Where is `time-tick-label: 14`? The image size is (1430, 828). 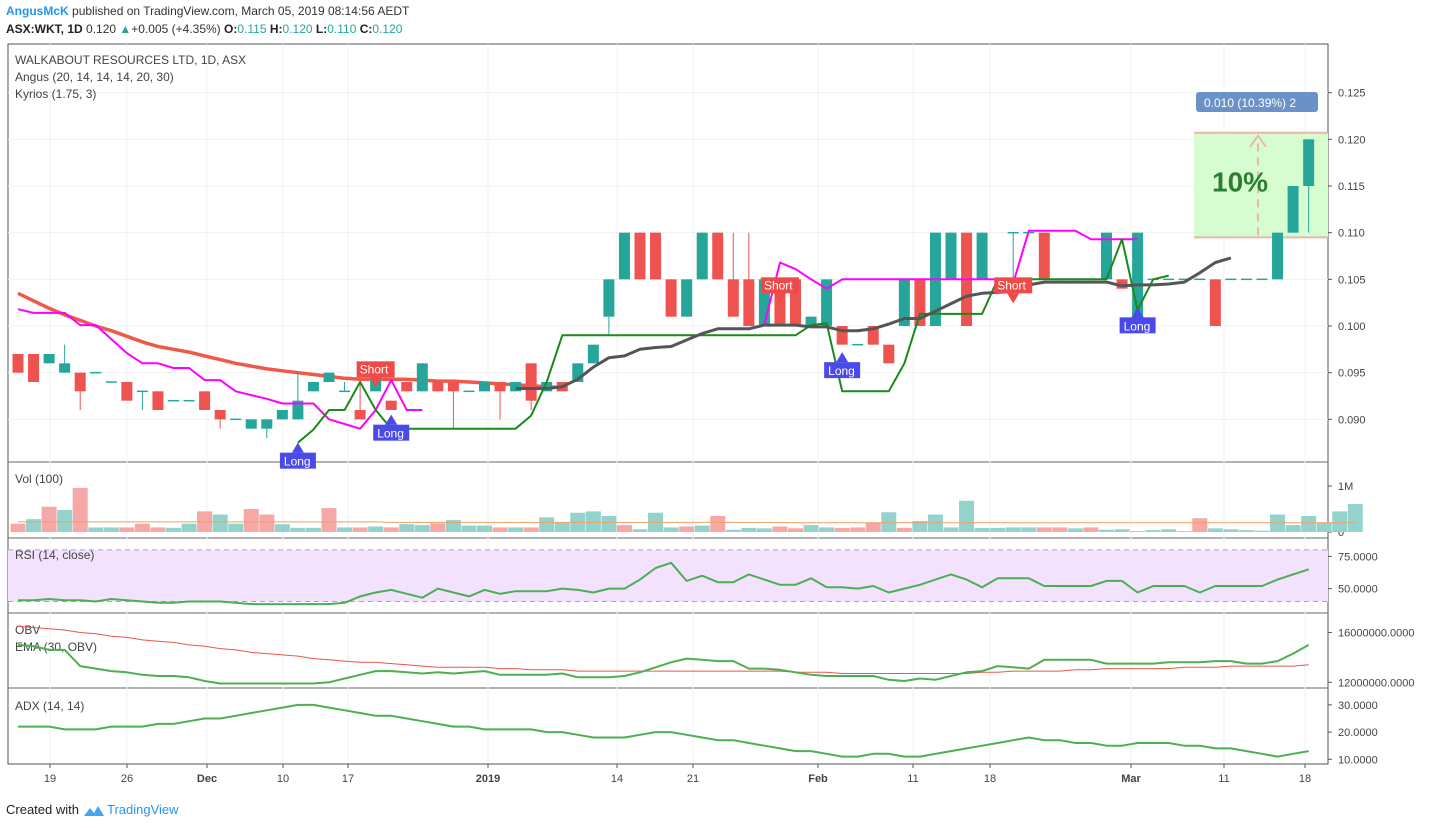 time-tick-label: 14 is located at coordinates (617, 779).